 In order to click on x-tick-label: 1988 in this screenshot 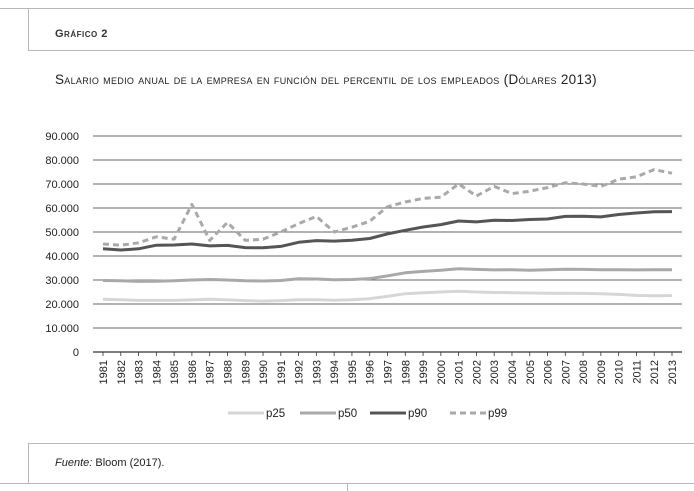, I will do `click(228, 372)`.